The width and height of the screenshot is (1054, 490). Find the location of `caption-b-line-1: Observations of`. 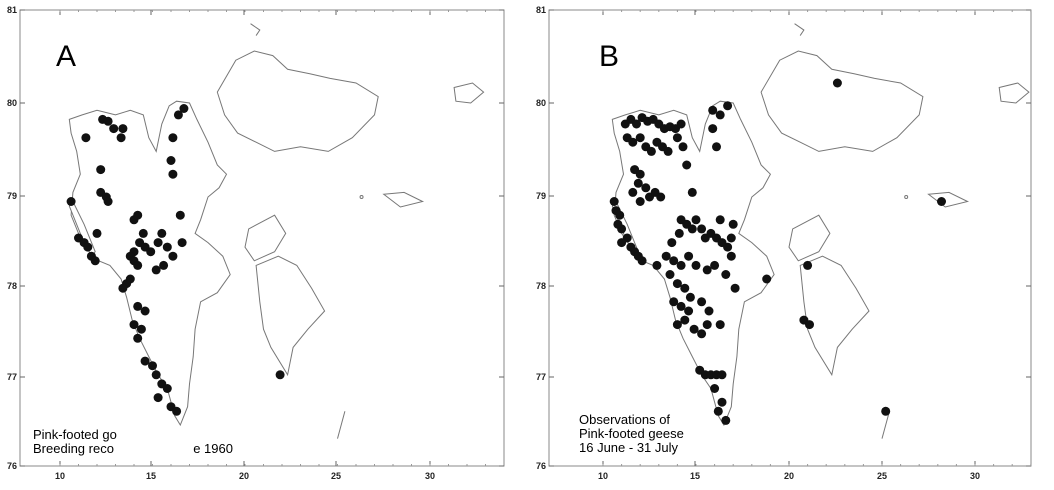

caption-b-line-1: Observations of is located at coordinates (625, 419).